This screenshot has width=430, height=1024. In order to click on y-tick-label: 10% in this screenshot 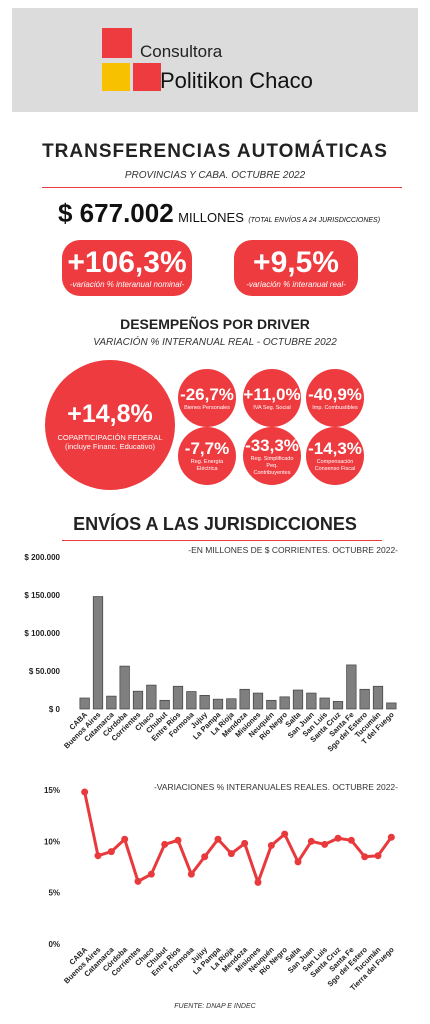, I will do `click(52, 841)`.